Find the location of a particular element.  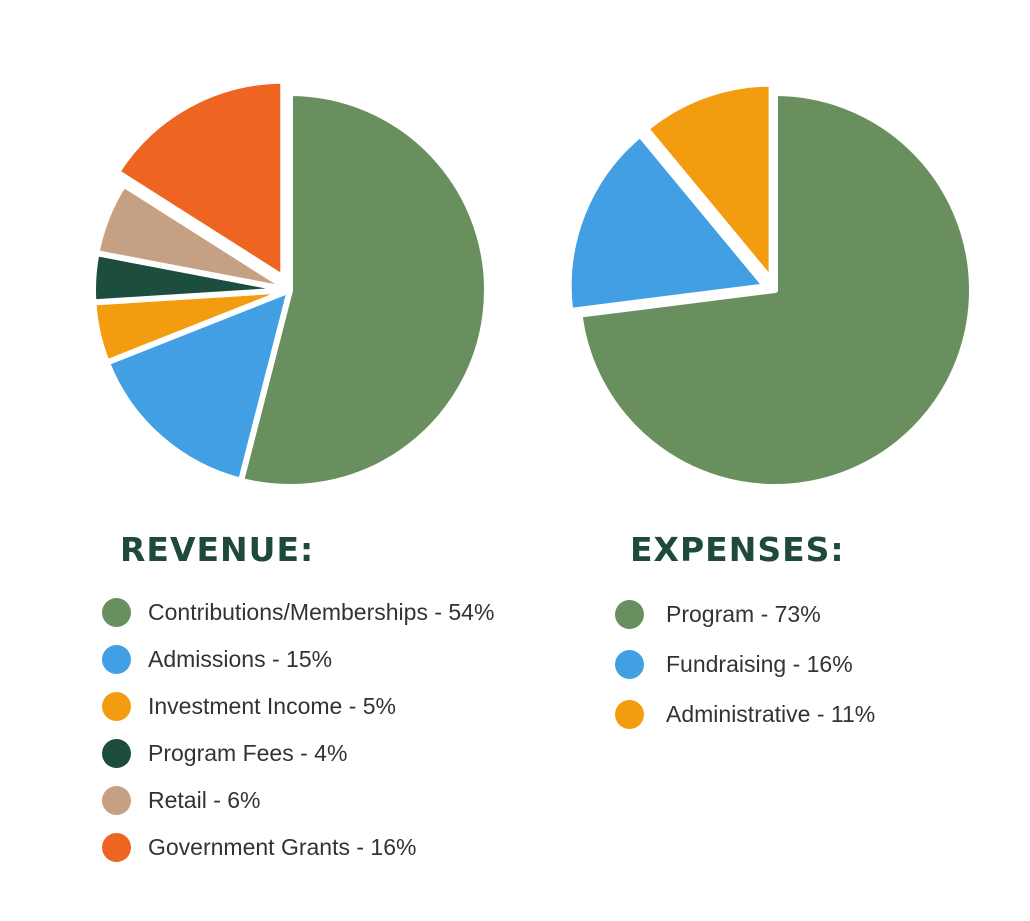

revenue-slice-retail is located at coordinates (193, 237).